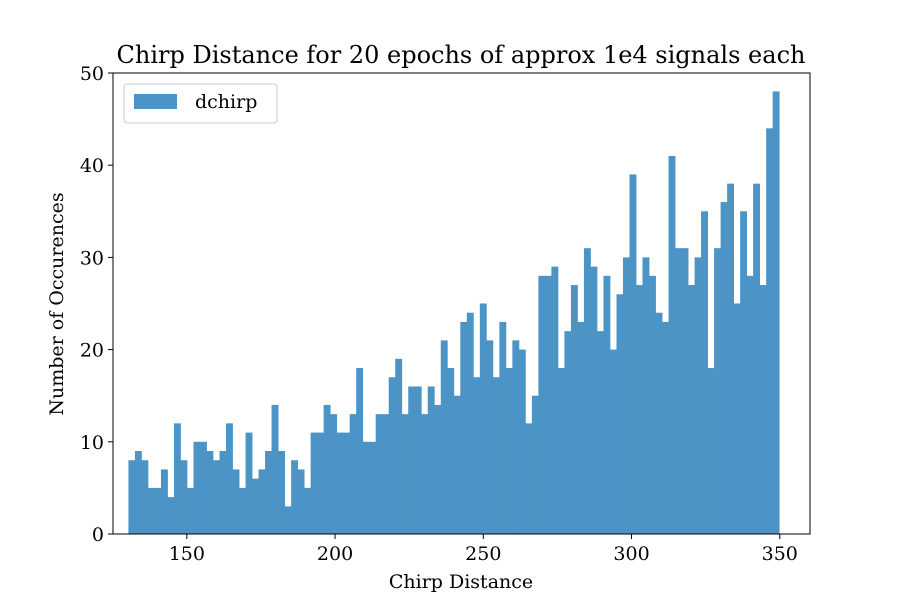 The width and height of the screenshot is (900, 600). Describe the element at coordinates (92, 166) in the screenshot. I see `y-tick-label: 40` at that location.